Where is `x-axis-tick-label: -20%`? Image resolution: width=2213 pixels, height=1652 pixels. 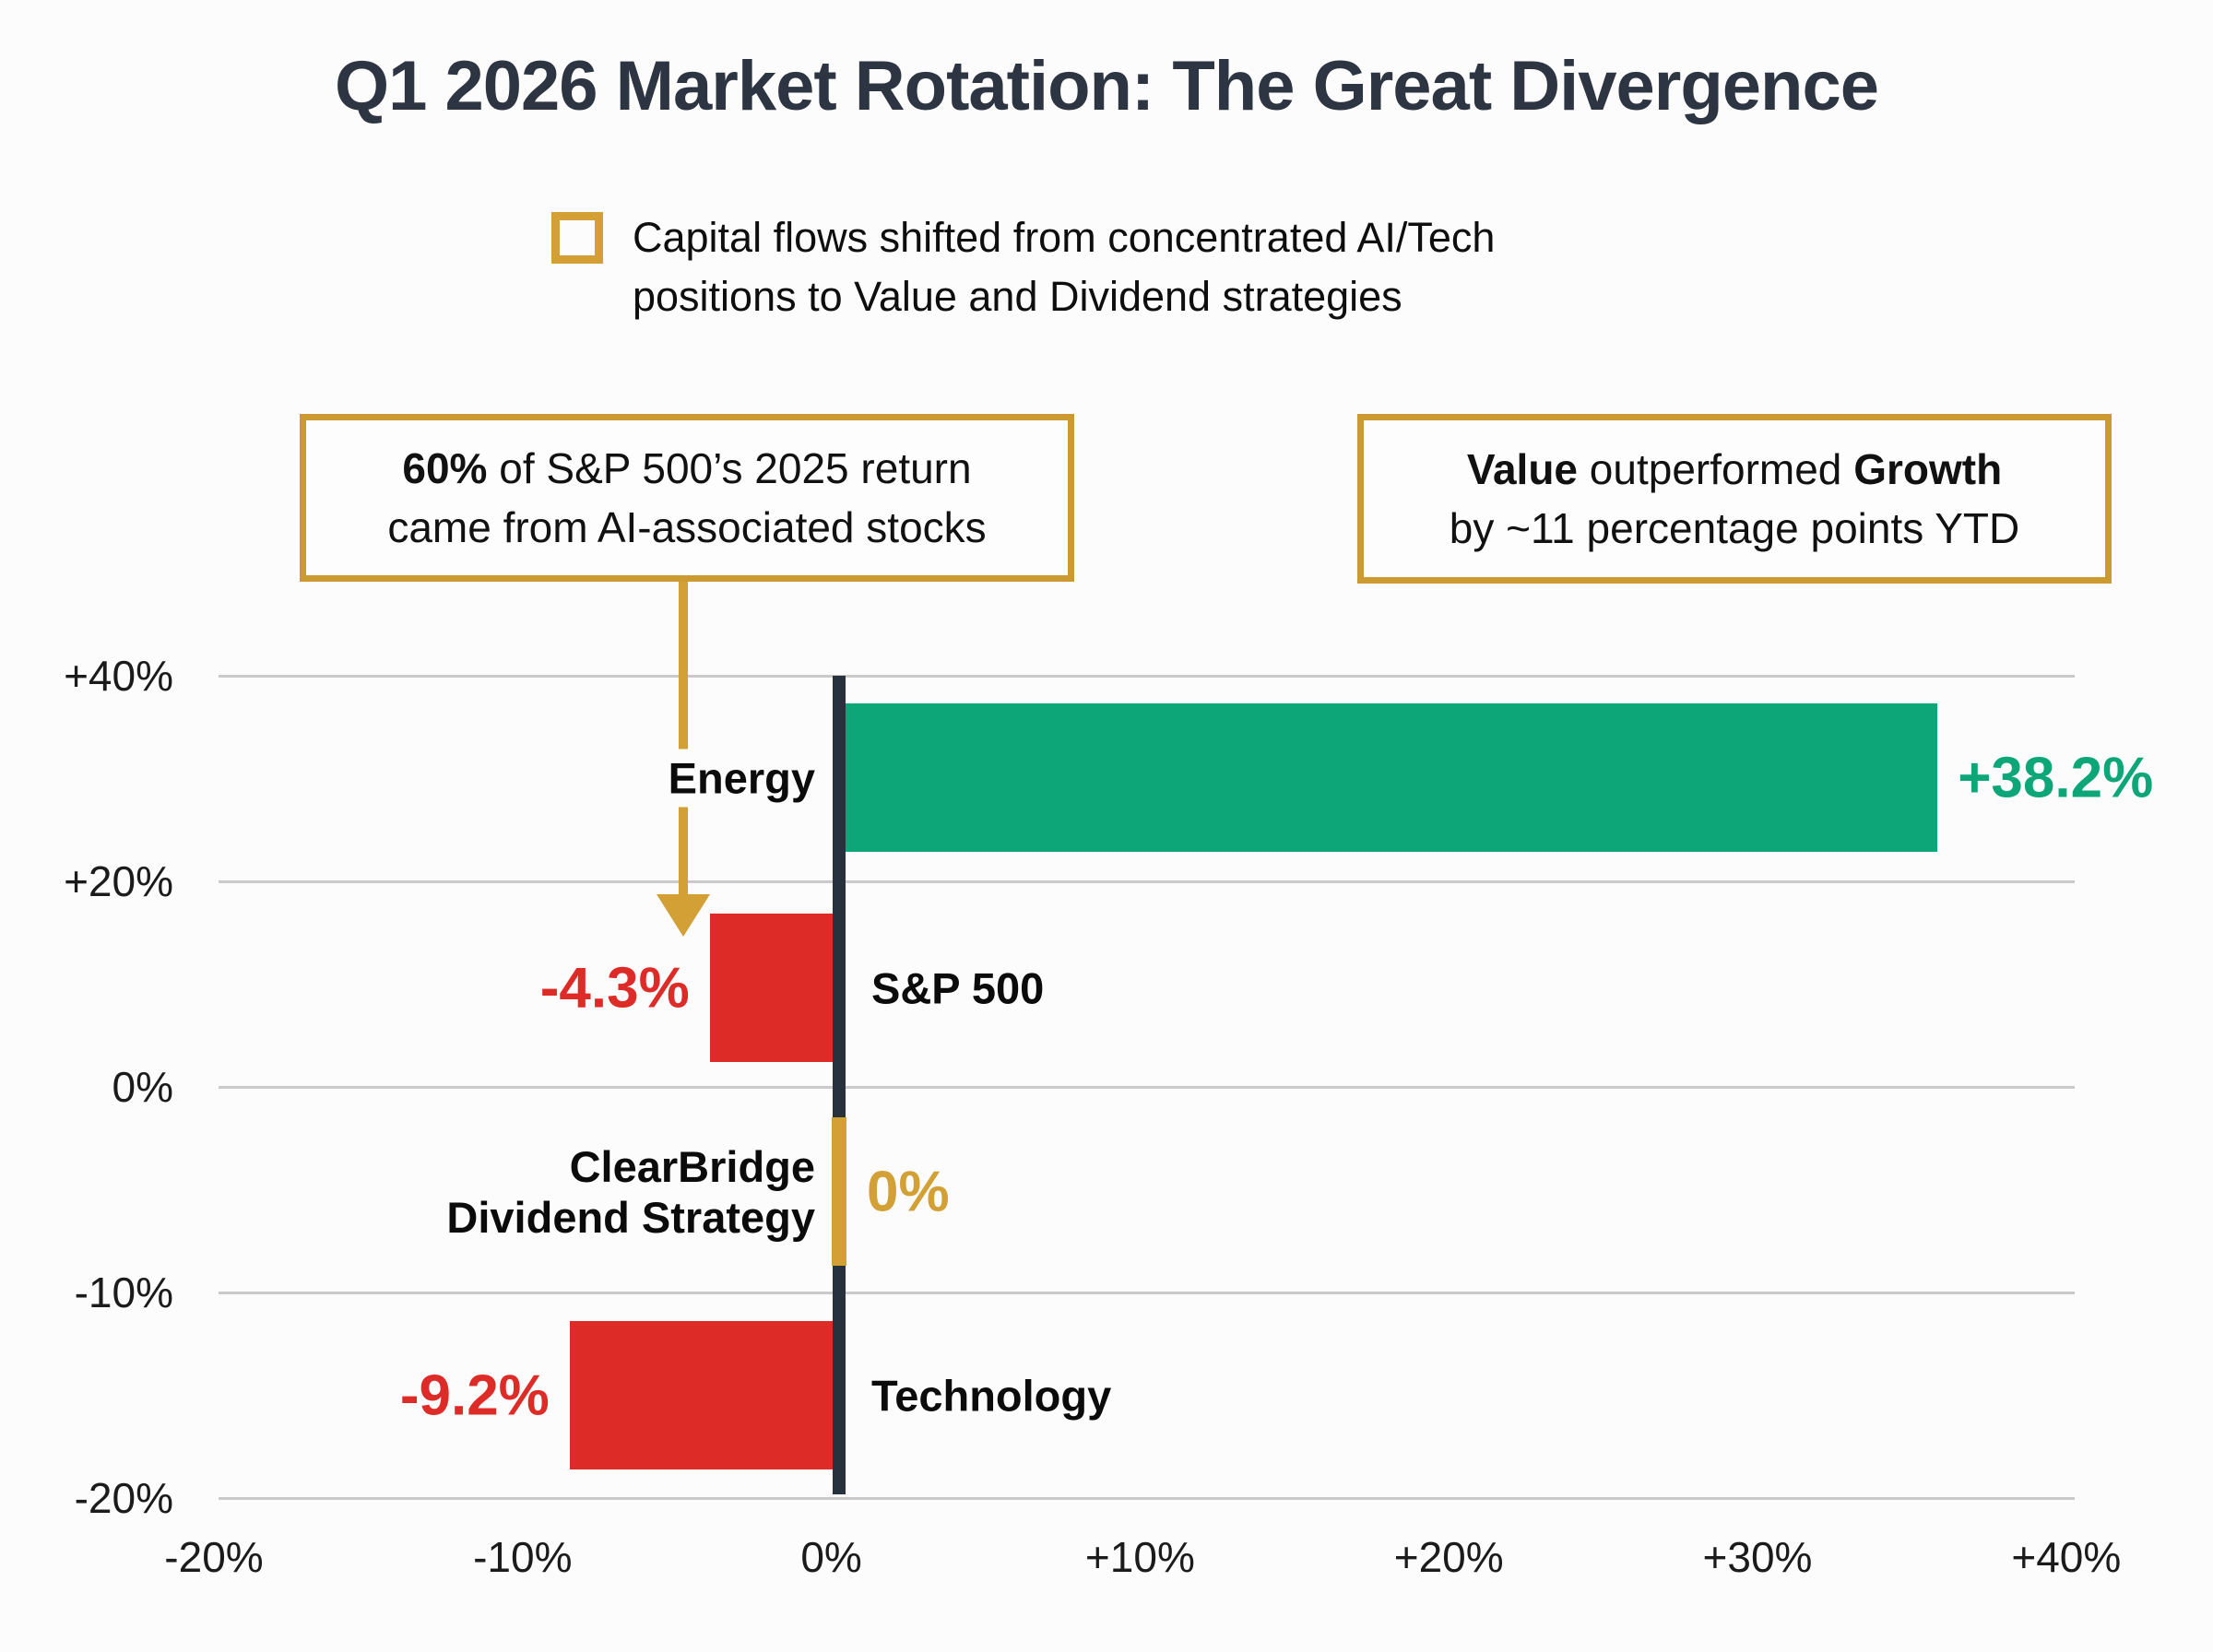 x-axis-tick-label: -20% is located at coordinates (214, 1557).